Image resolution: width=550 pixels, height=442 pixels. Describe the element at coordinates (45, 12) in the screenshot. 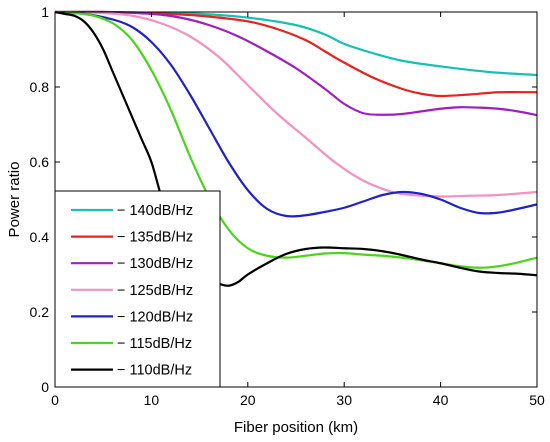

I see `y-tick-label: 1` at that location.